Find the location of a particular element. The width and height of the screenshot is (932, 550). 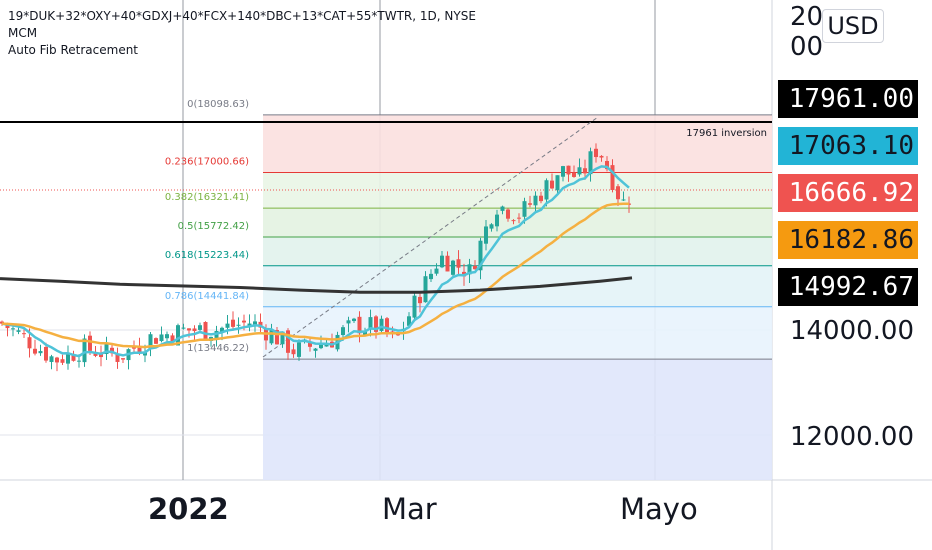

y-label-top-head: 20 is located at coordinates (807, 17).